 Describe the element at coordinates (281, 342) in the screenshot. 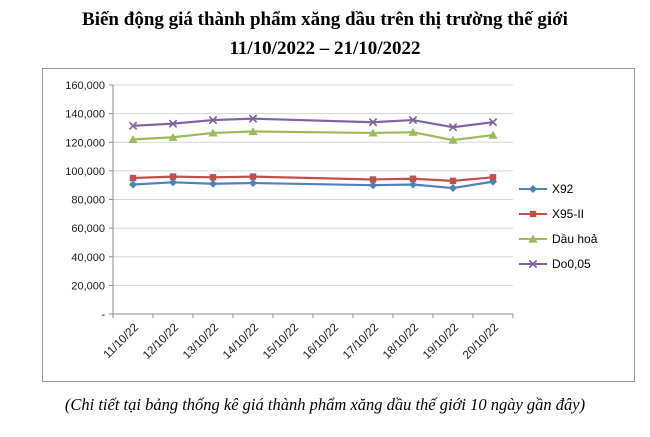

I see `svg-text: 15/10/22` at that location.